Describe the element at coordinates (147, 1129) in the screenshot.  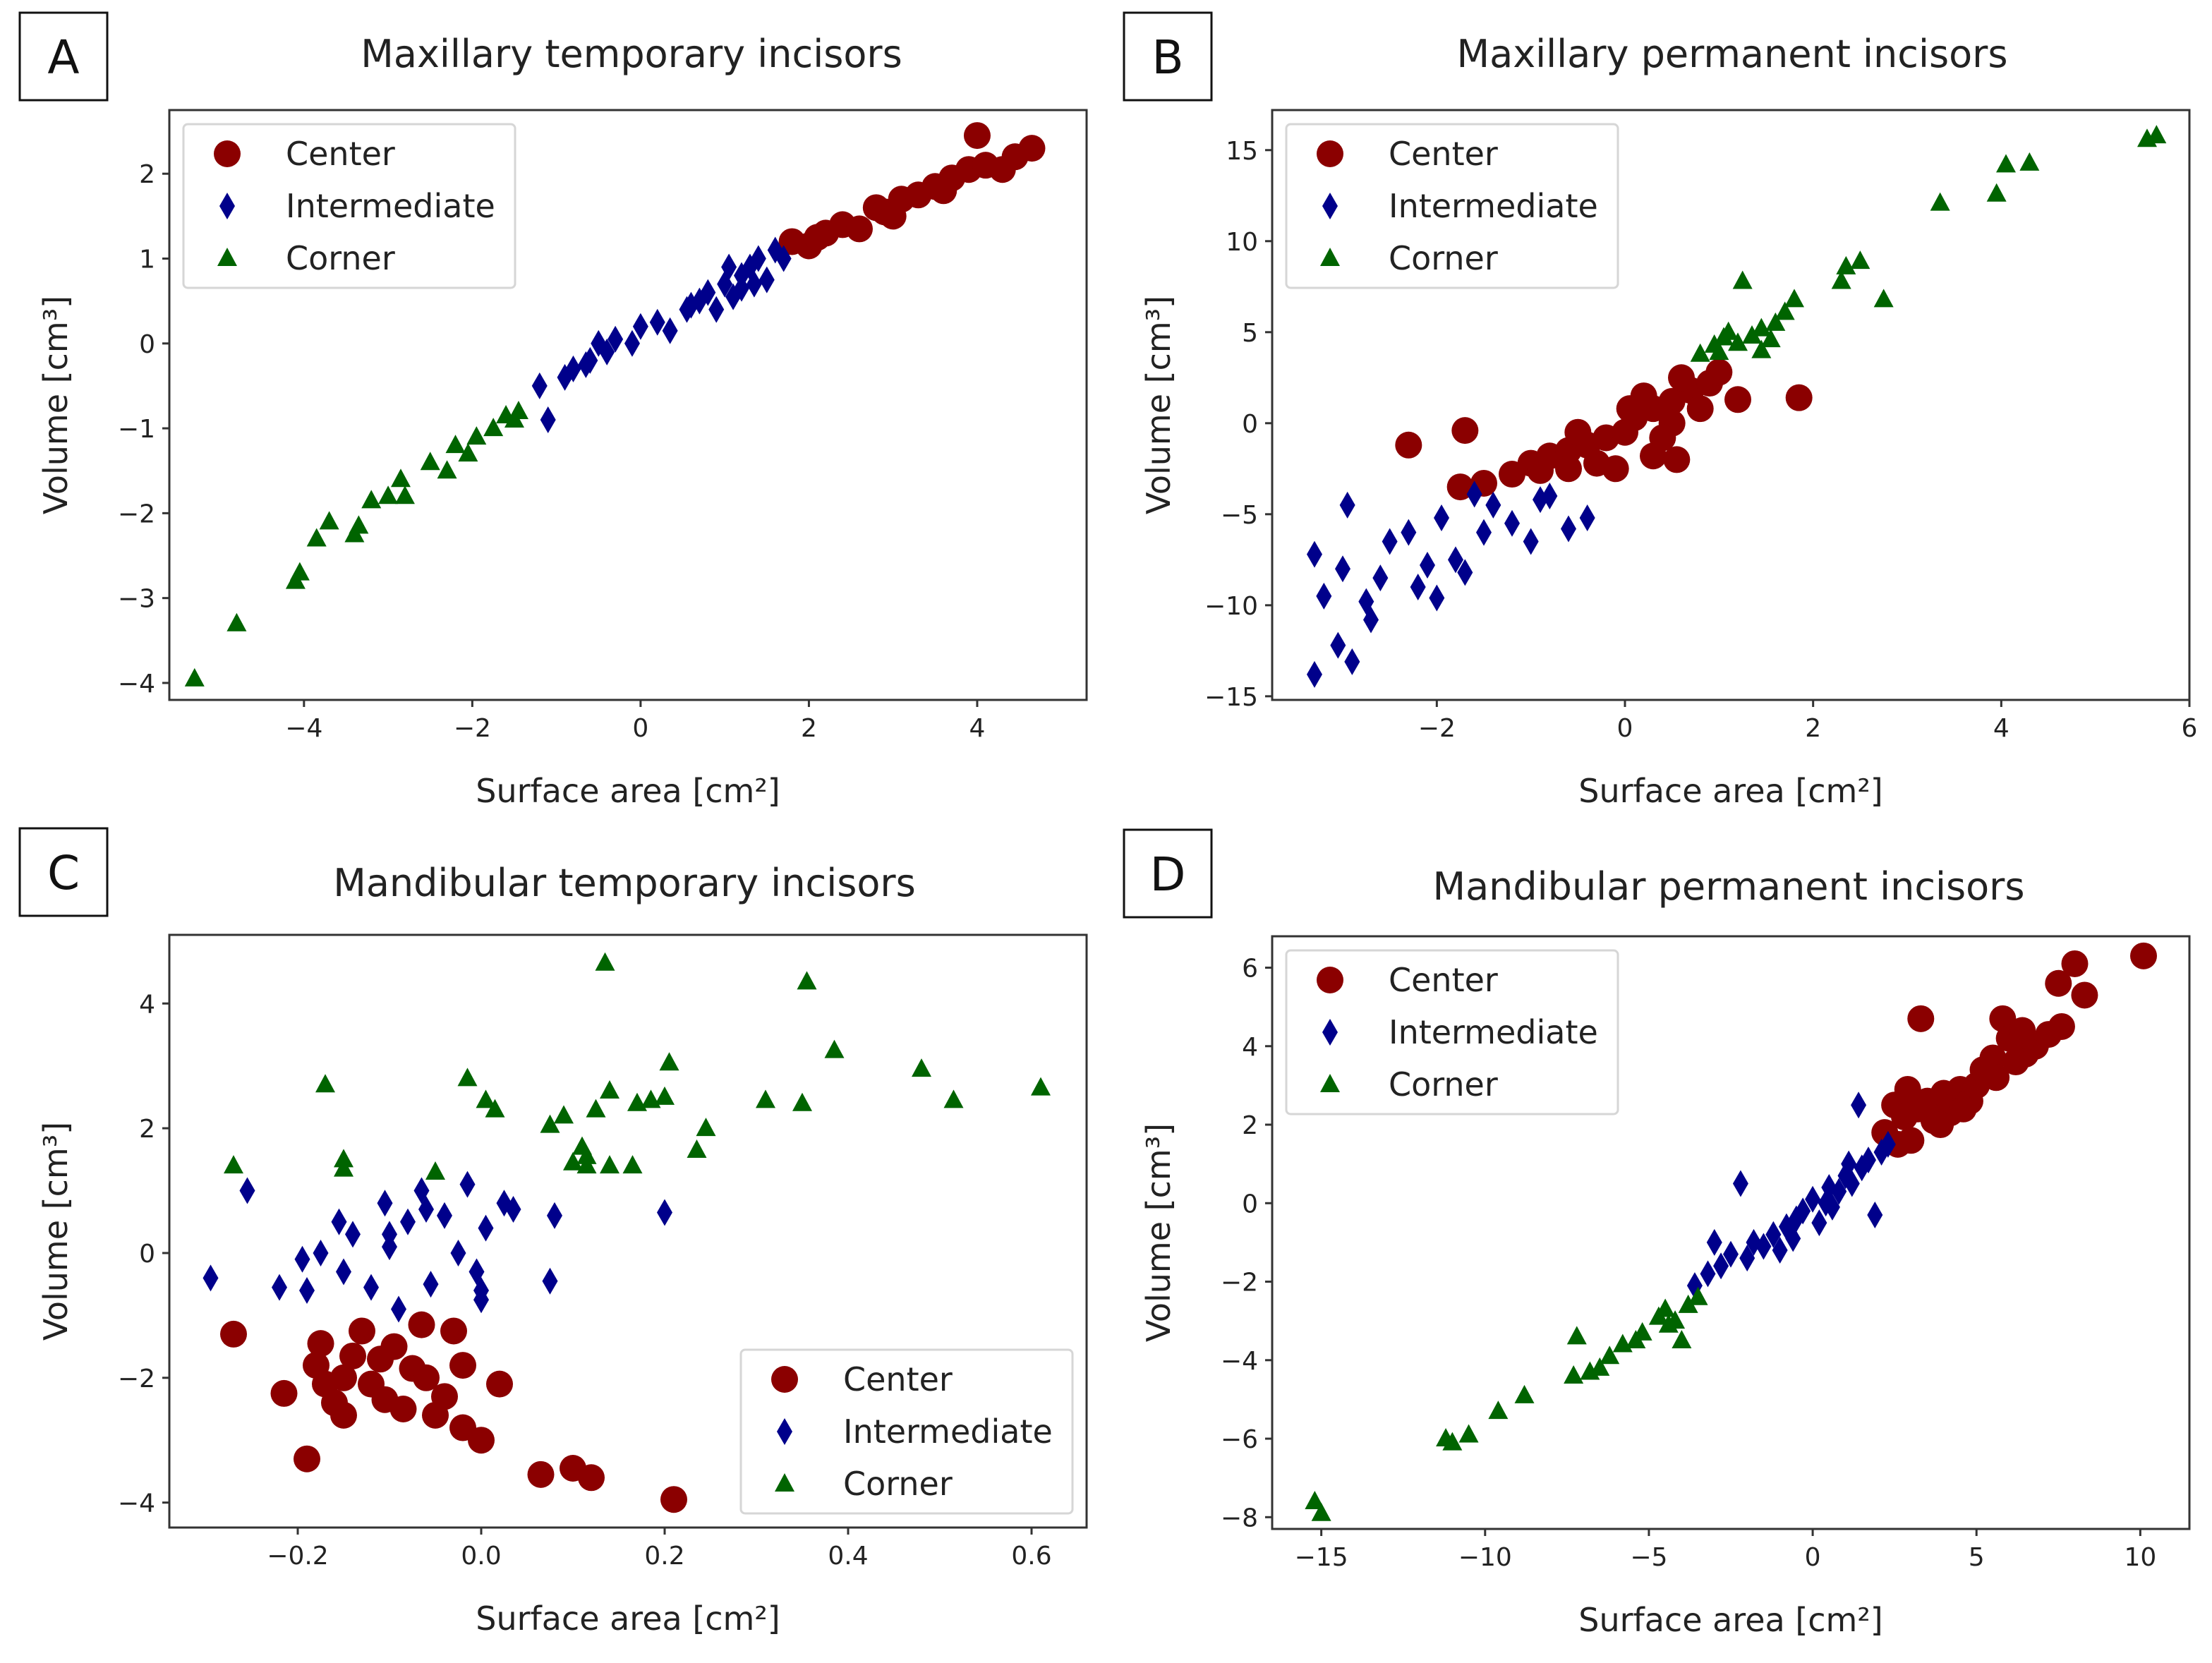
I see `y-tick-label: 2` at that location.